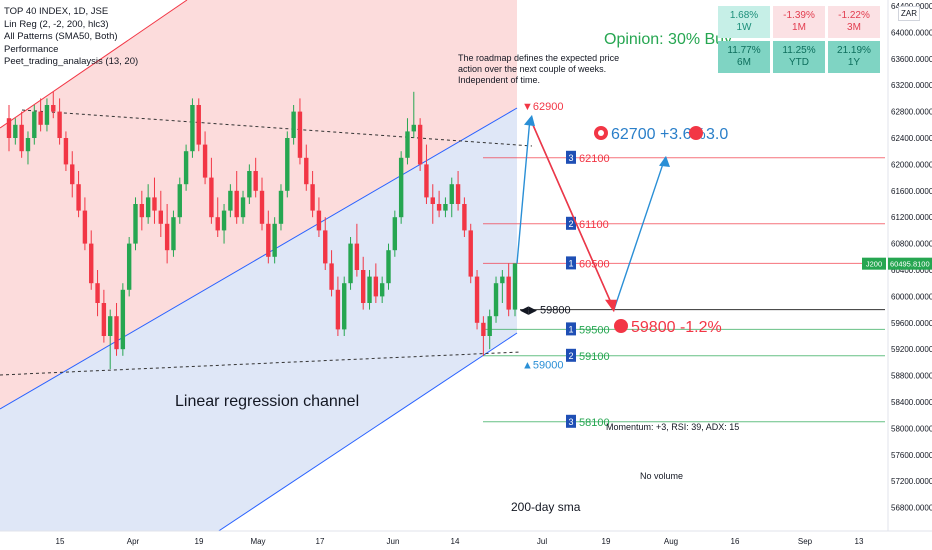  I want to click on level-label: 62100, so click(594, 159).